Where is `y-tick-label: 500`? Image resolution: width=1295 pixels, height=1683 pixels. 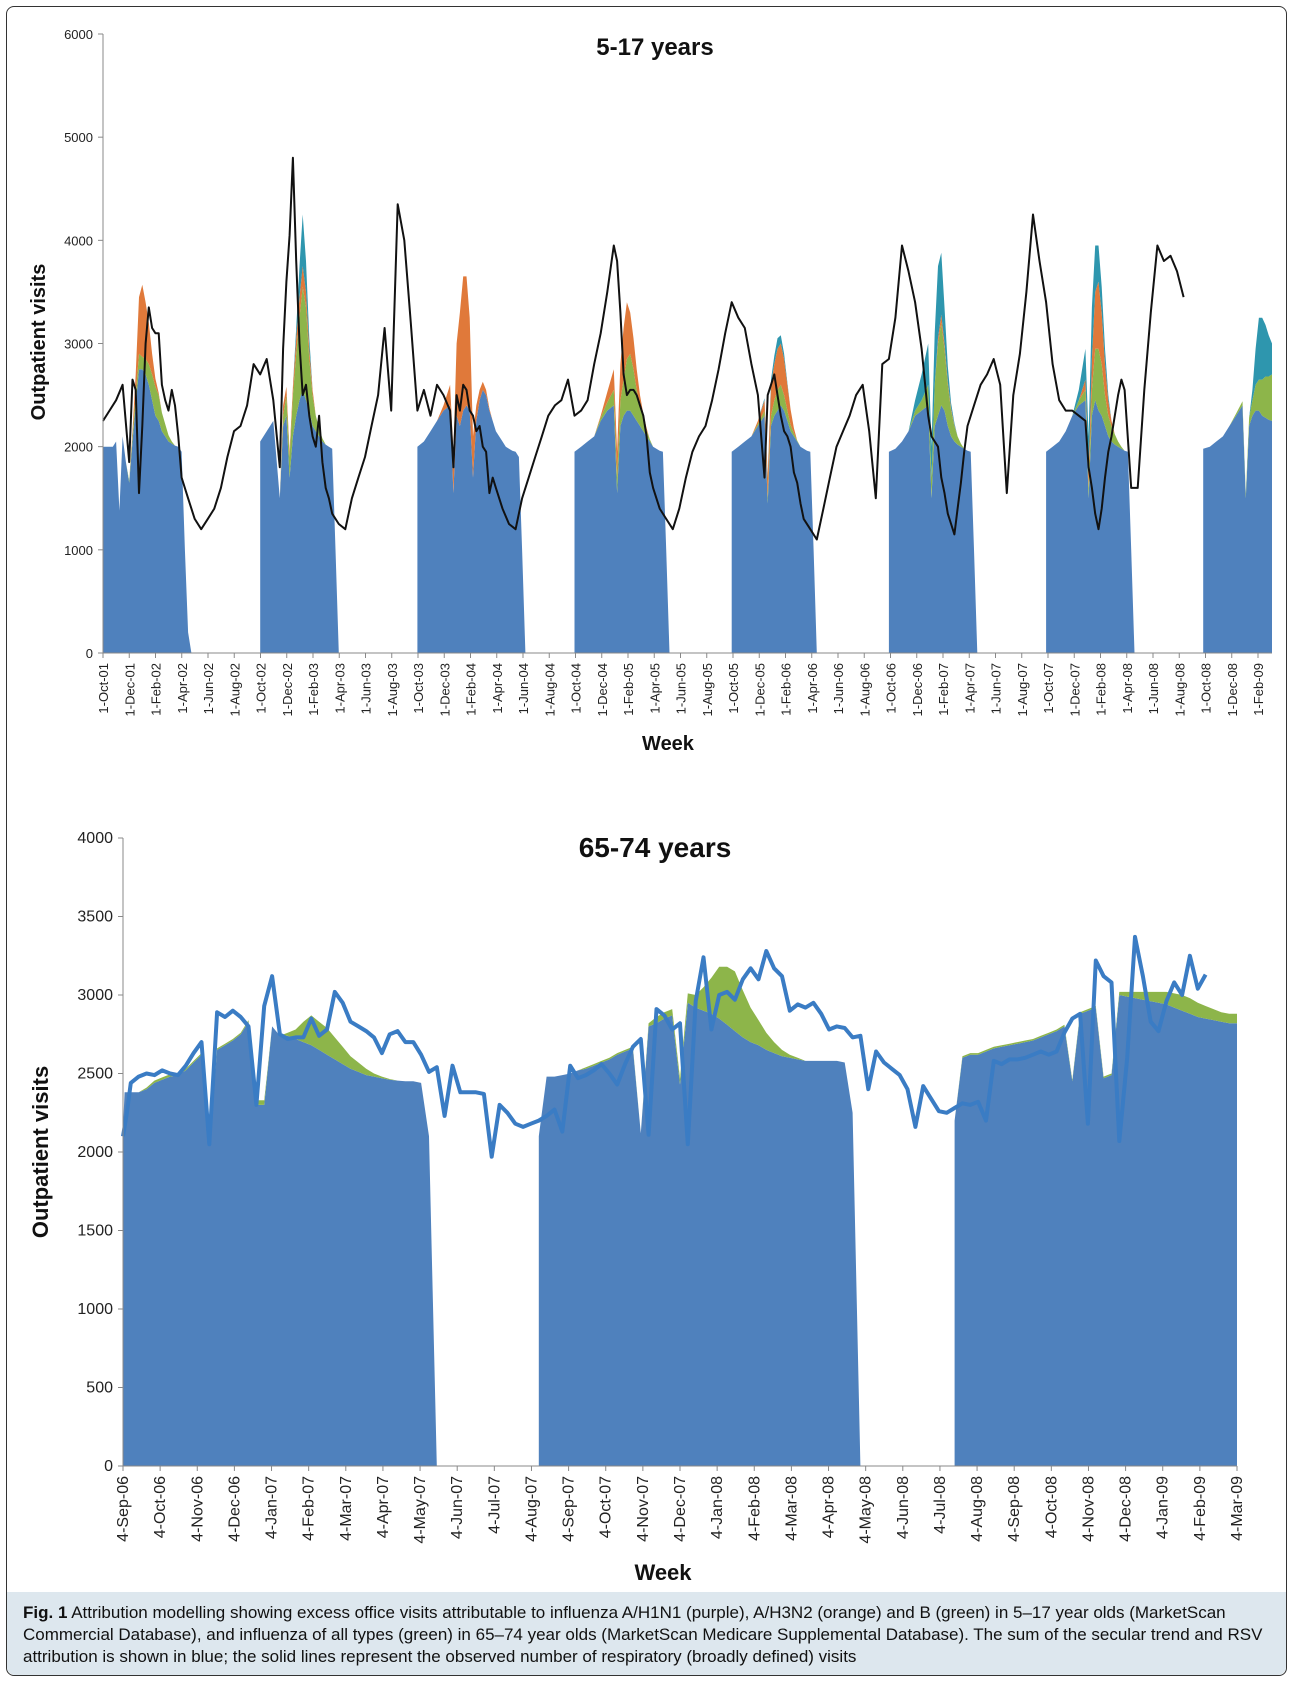 y-tick-label: 500 is located at coordinates (99, 1388).